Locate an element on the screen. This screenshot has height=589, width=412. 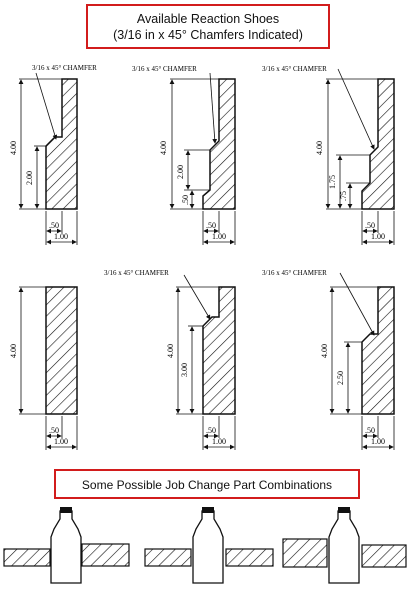
dim-e-step: 3.00 is located at coordinates (184, 370).